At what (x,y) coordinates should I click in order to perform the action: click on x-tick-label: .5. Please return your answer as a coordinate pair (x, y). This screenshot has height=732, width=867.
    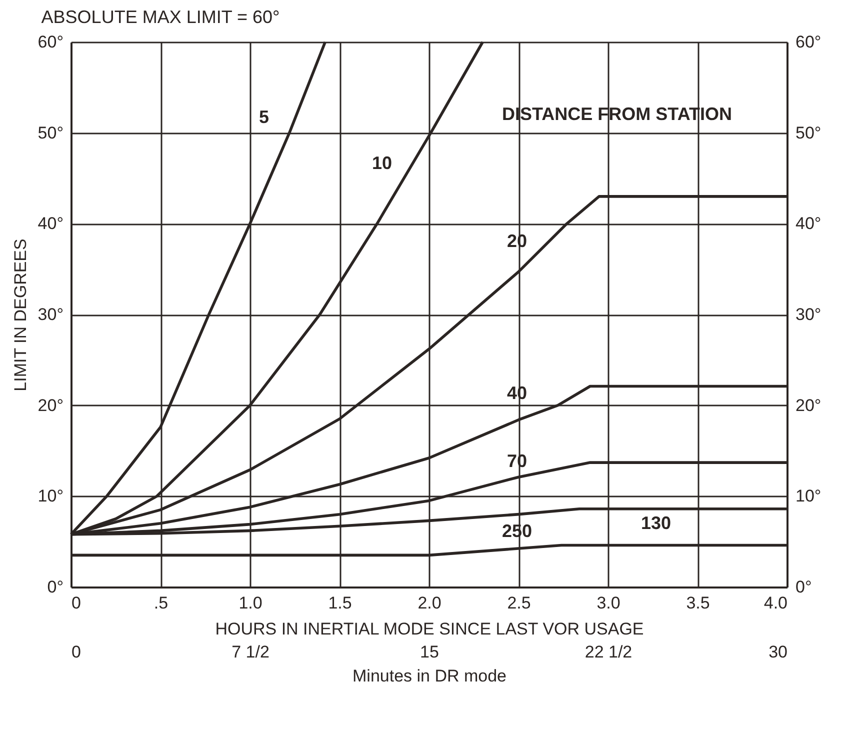
    Looking at the image, I should click on (161, 603).